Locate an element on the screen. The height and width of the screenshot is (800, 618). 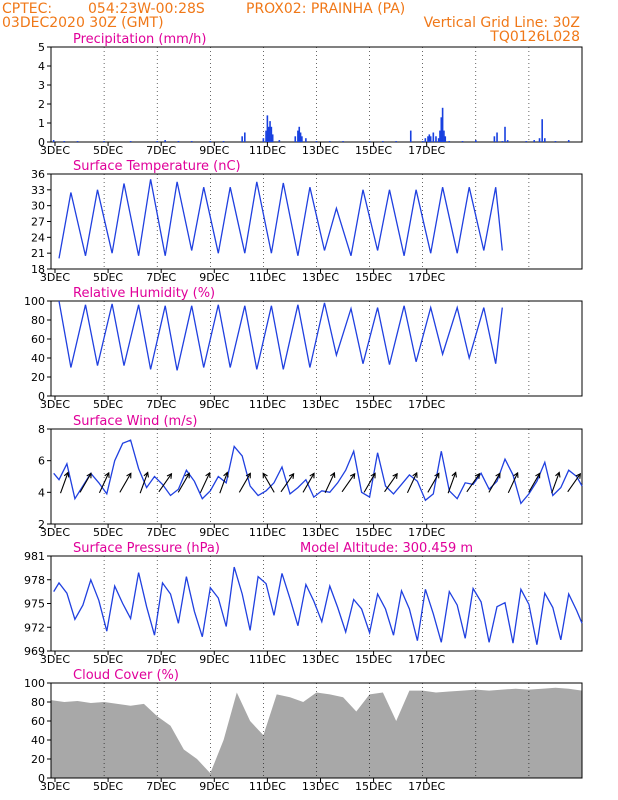
y-tick-label: 33 is located at coordinates (38, 190).